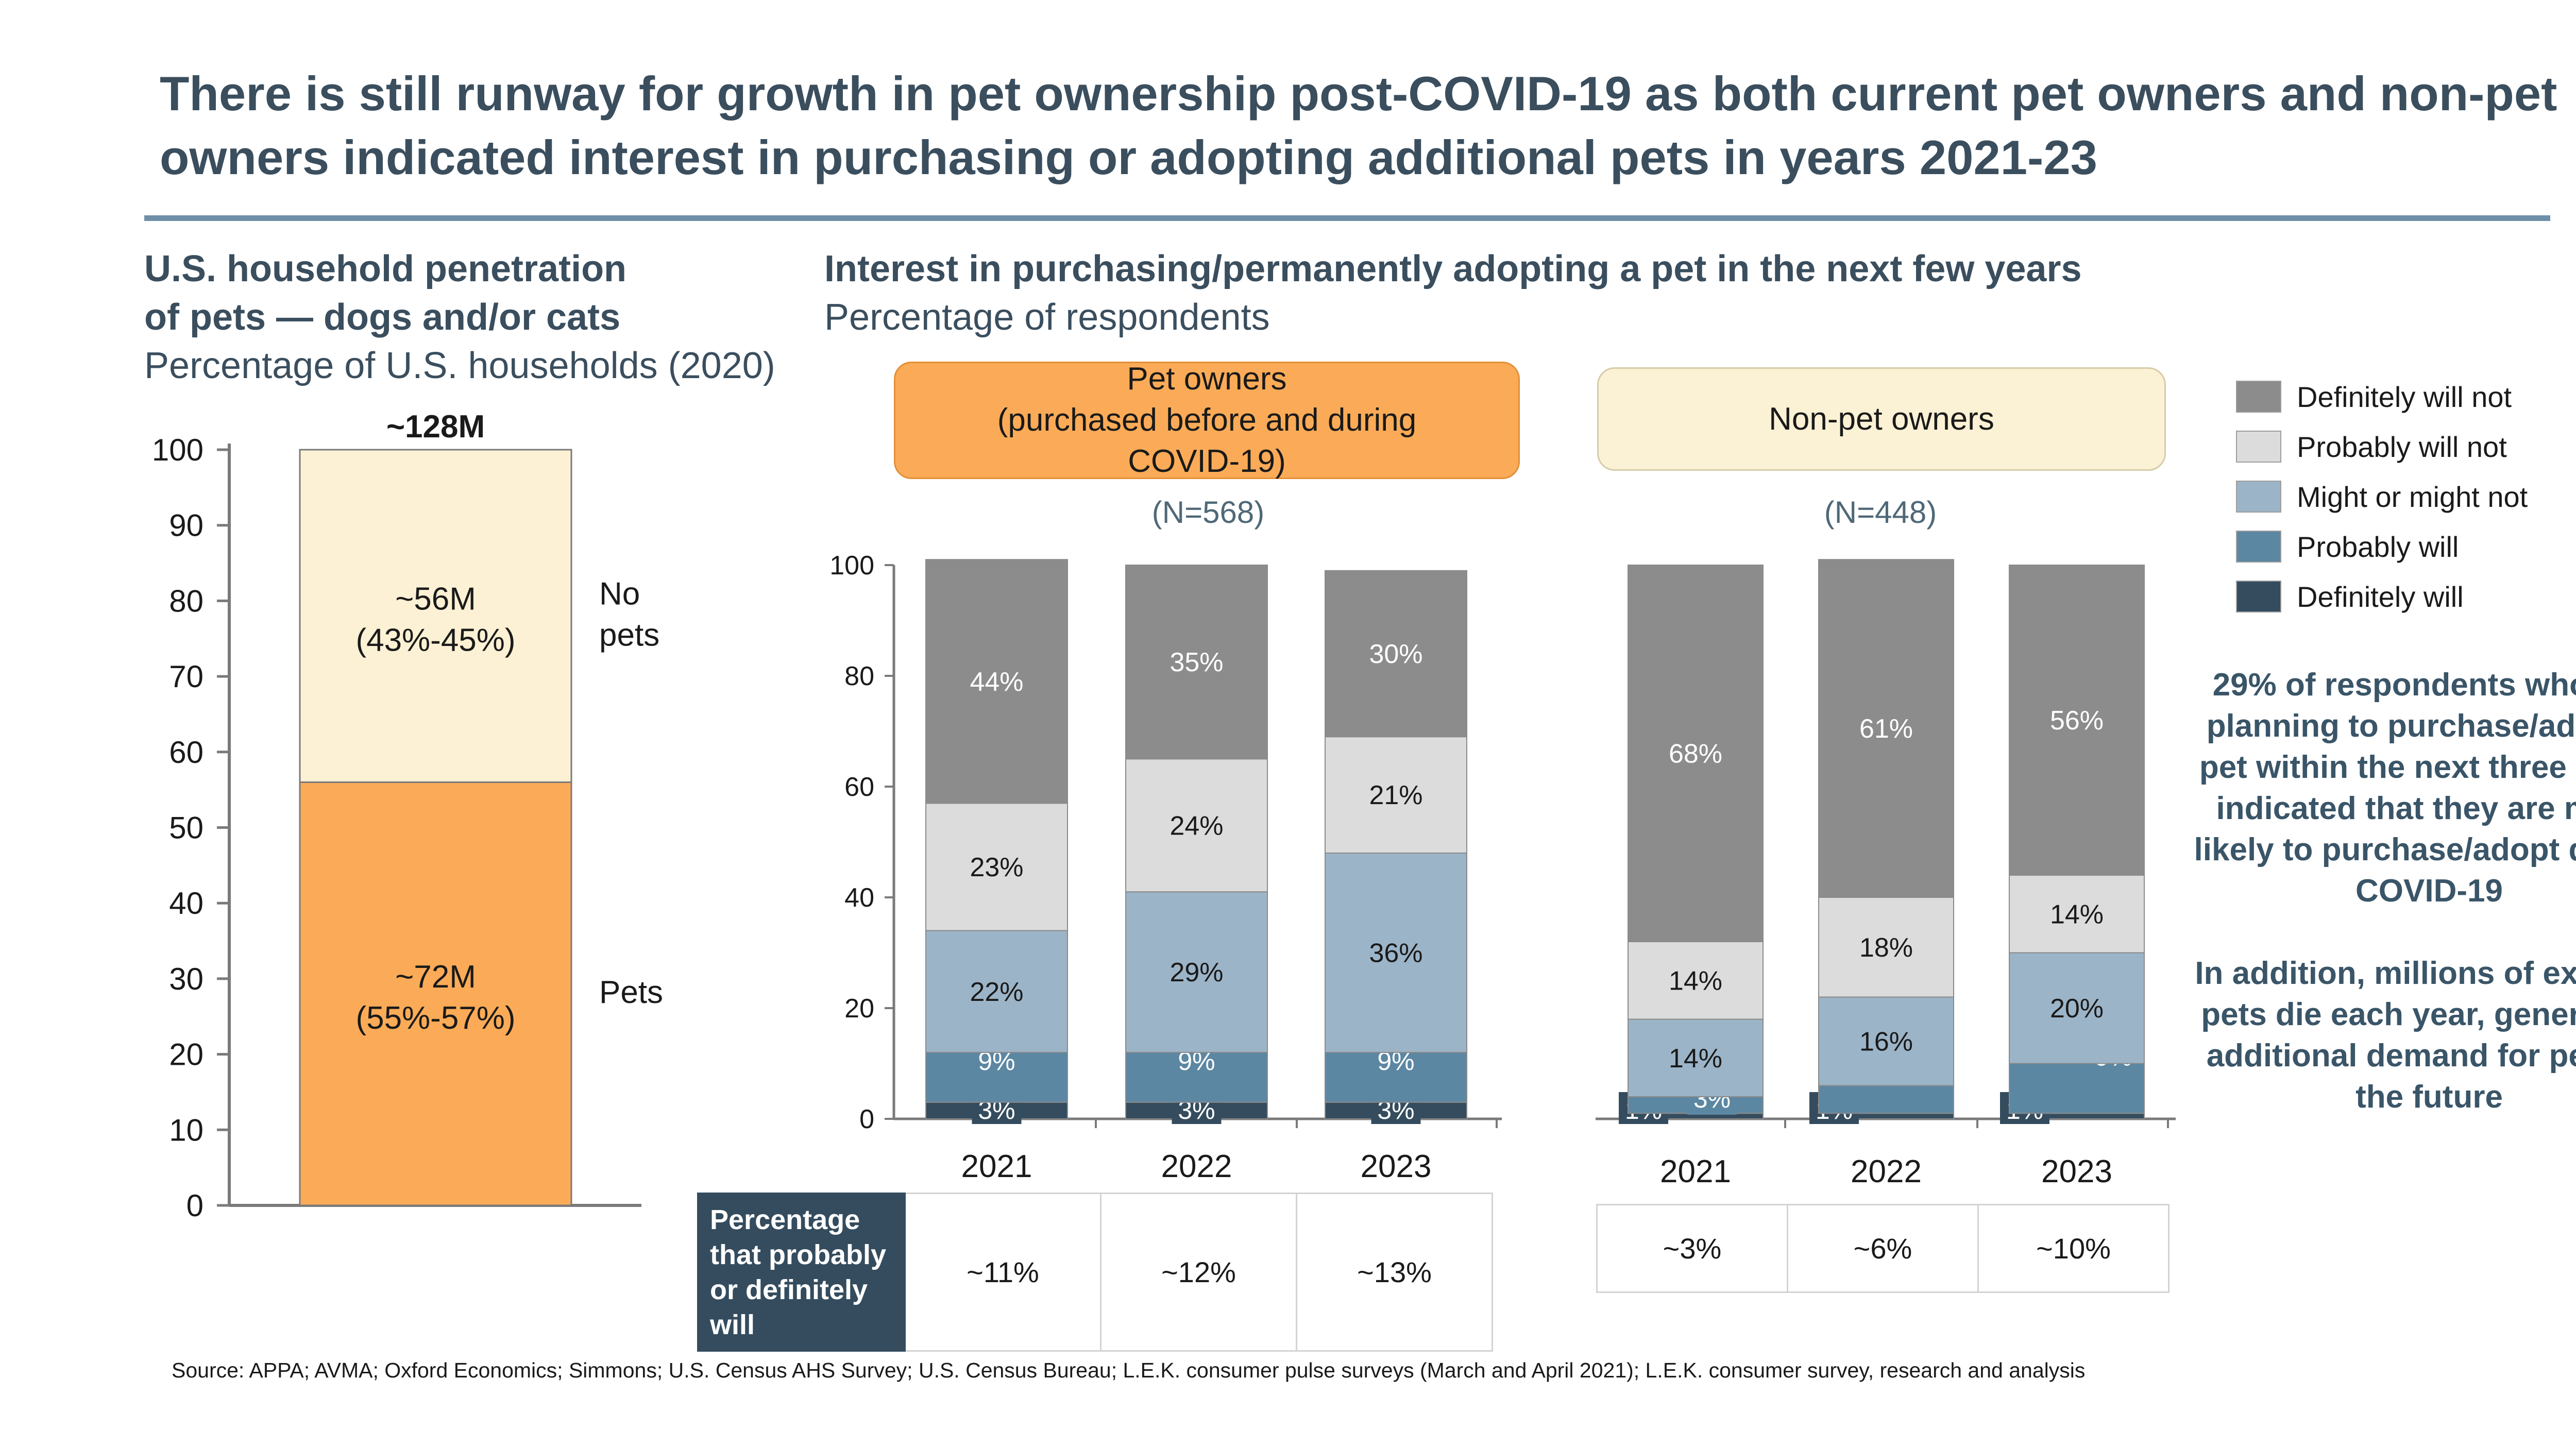 Image resolution: width=2576 pixels, height=1430 pixels. What do you see at coordinates (2073, 1248) in the screenshot?
I see `summary-cell-2023: ~10%` at bounding box center [2073, 1248].